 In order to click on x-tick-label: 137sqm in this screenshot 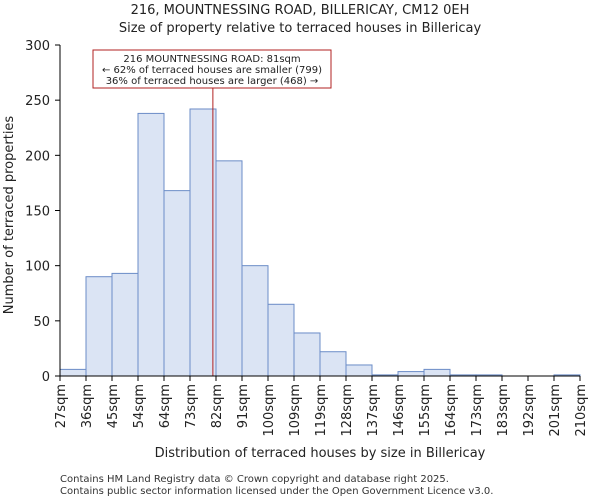, I will do `click(373, 410)`.